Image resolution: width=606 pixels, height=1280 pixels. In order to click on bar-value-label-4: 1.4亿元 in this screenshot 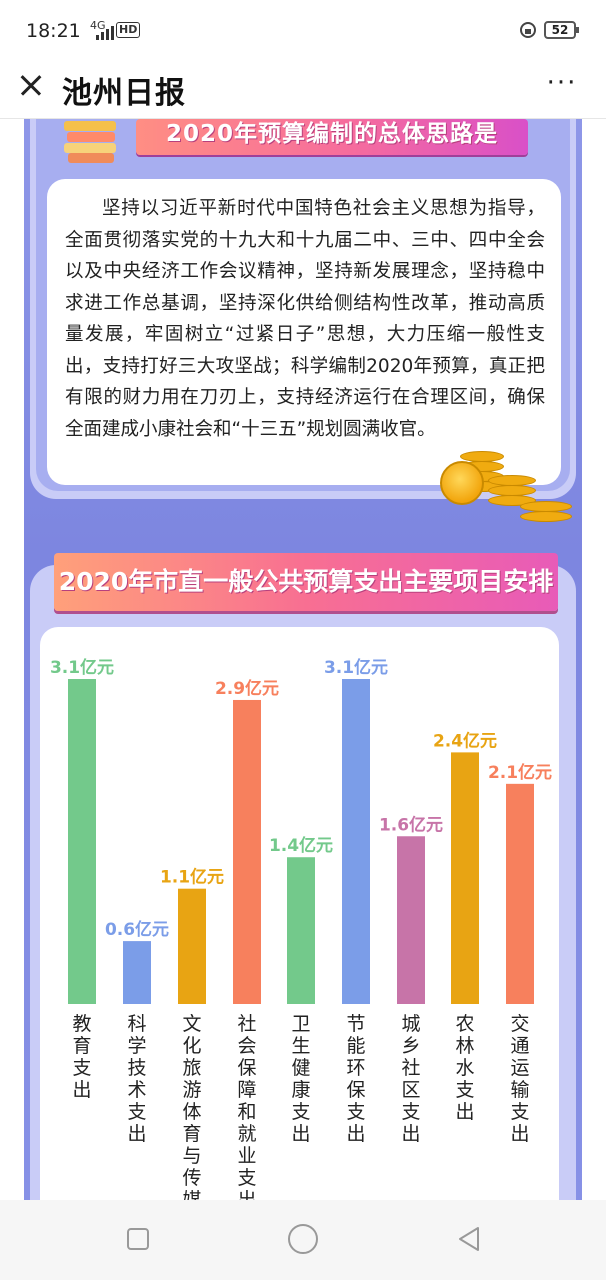, I will do `click(301, 845)`.